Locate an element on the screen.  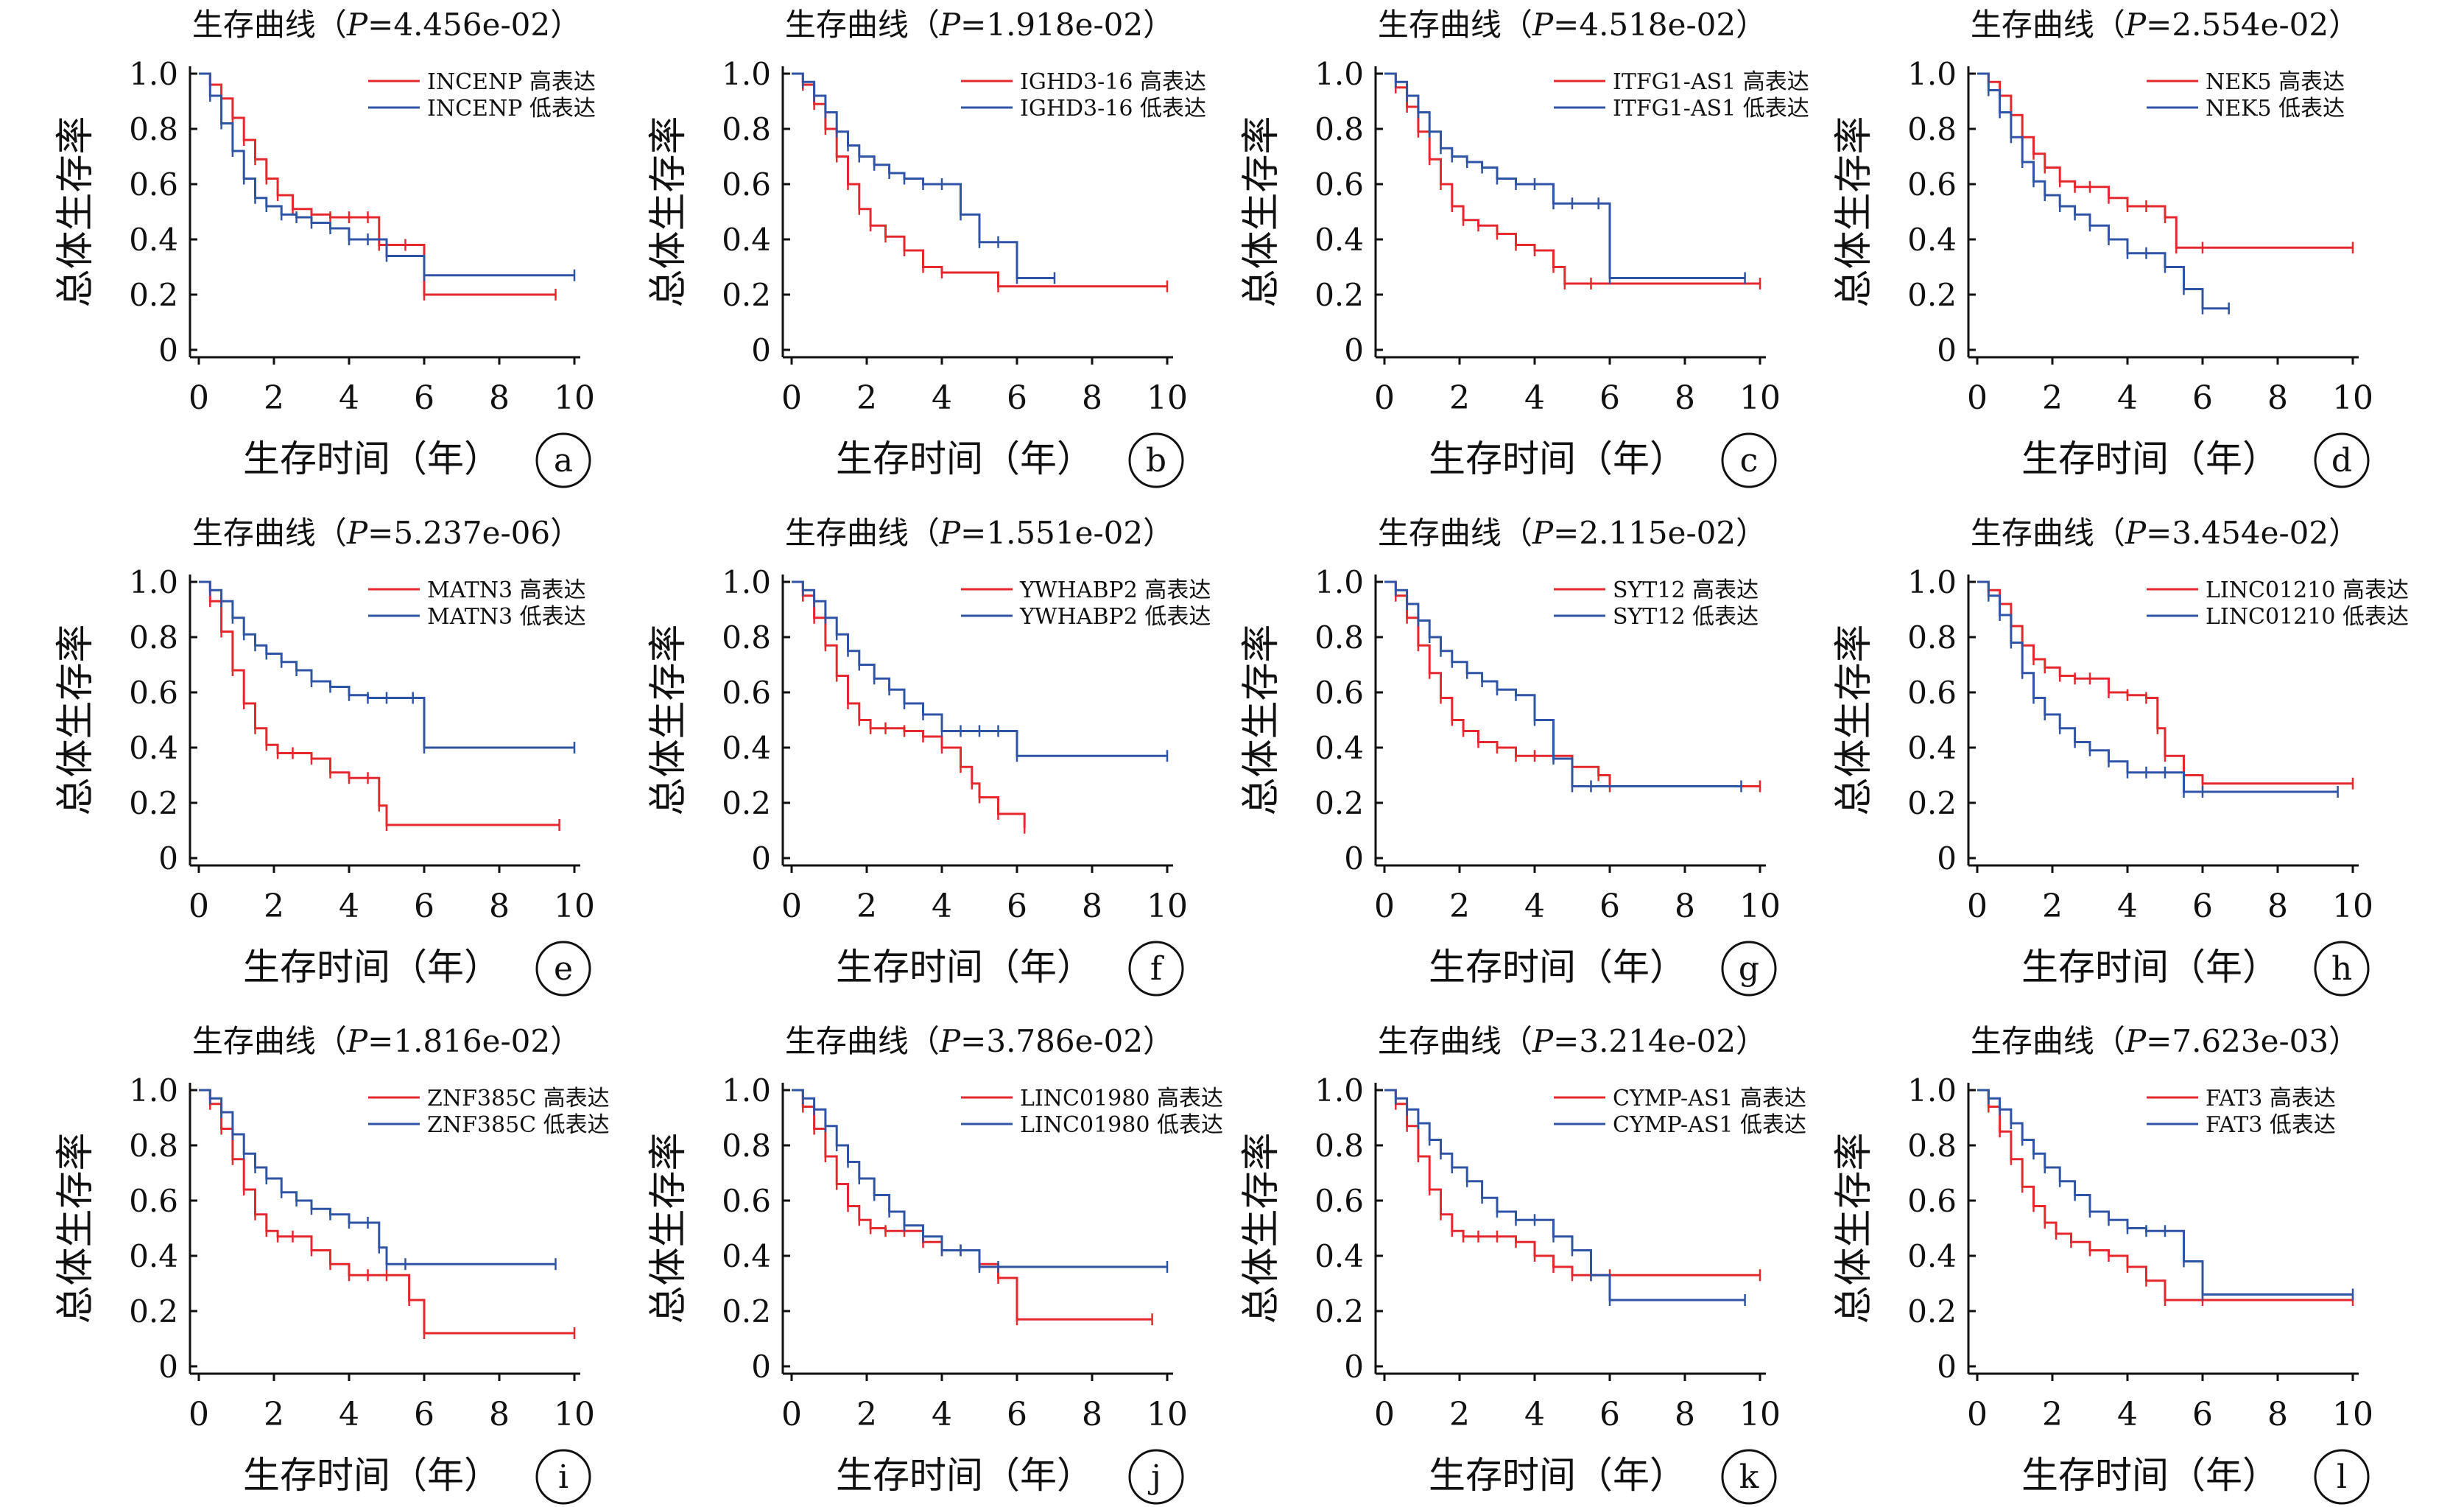
legend-label-high: INCENP 高表达 is located at coordinates (511, 82).